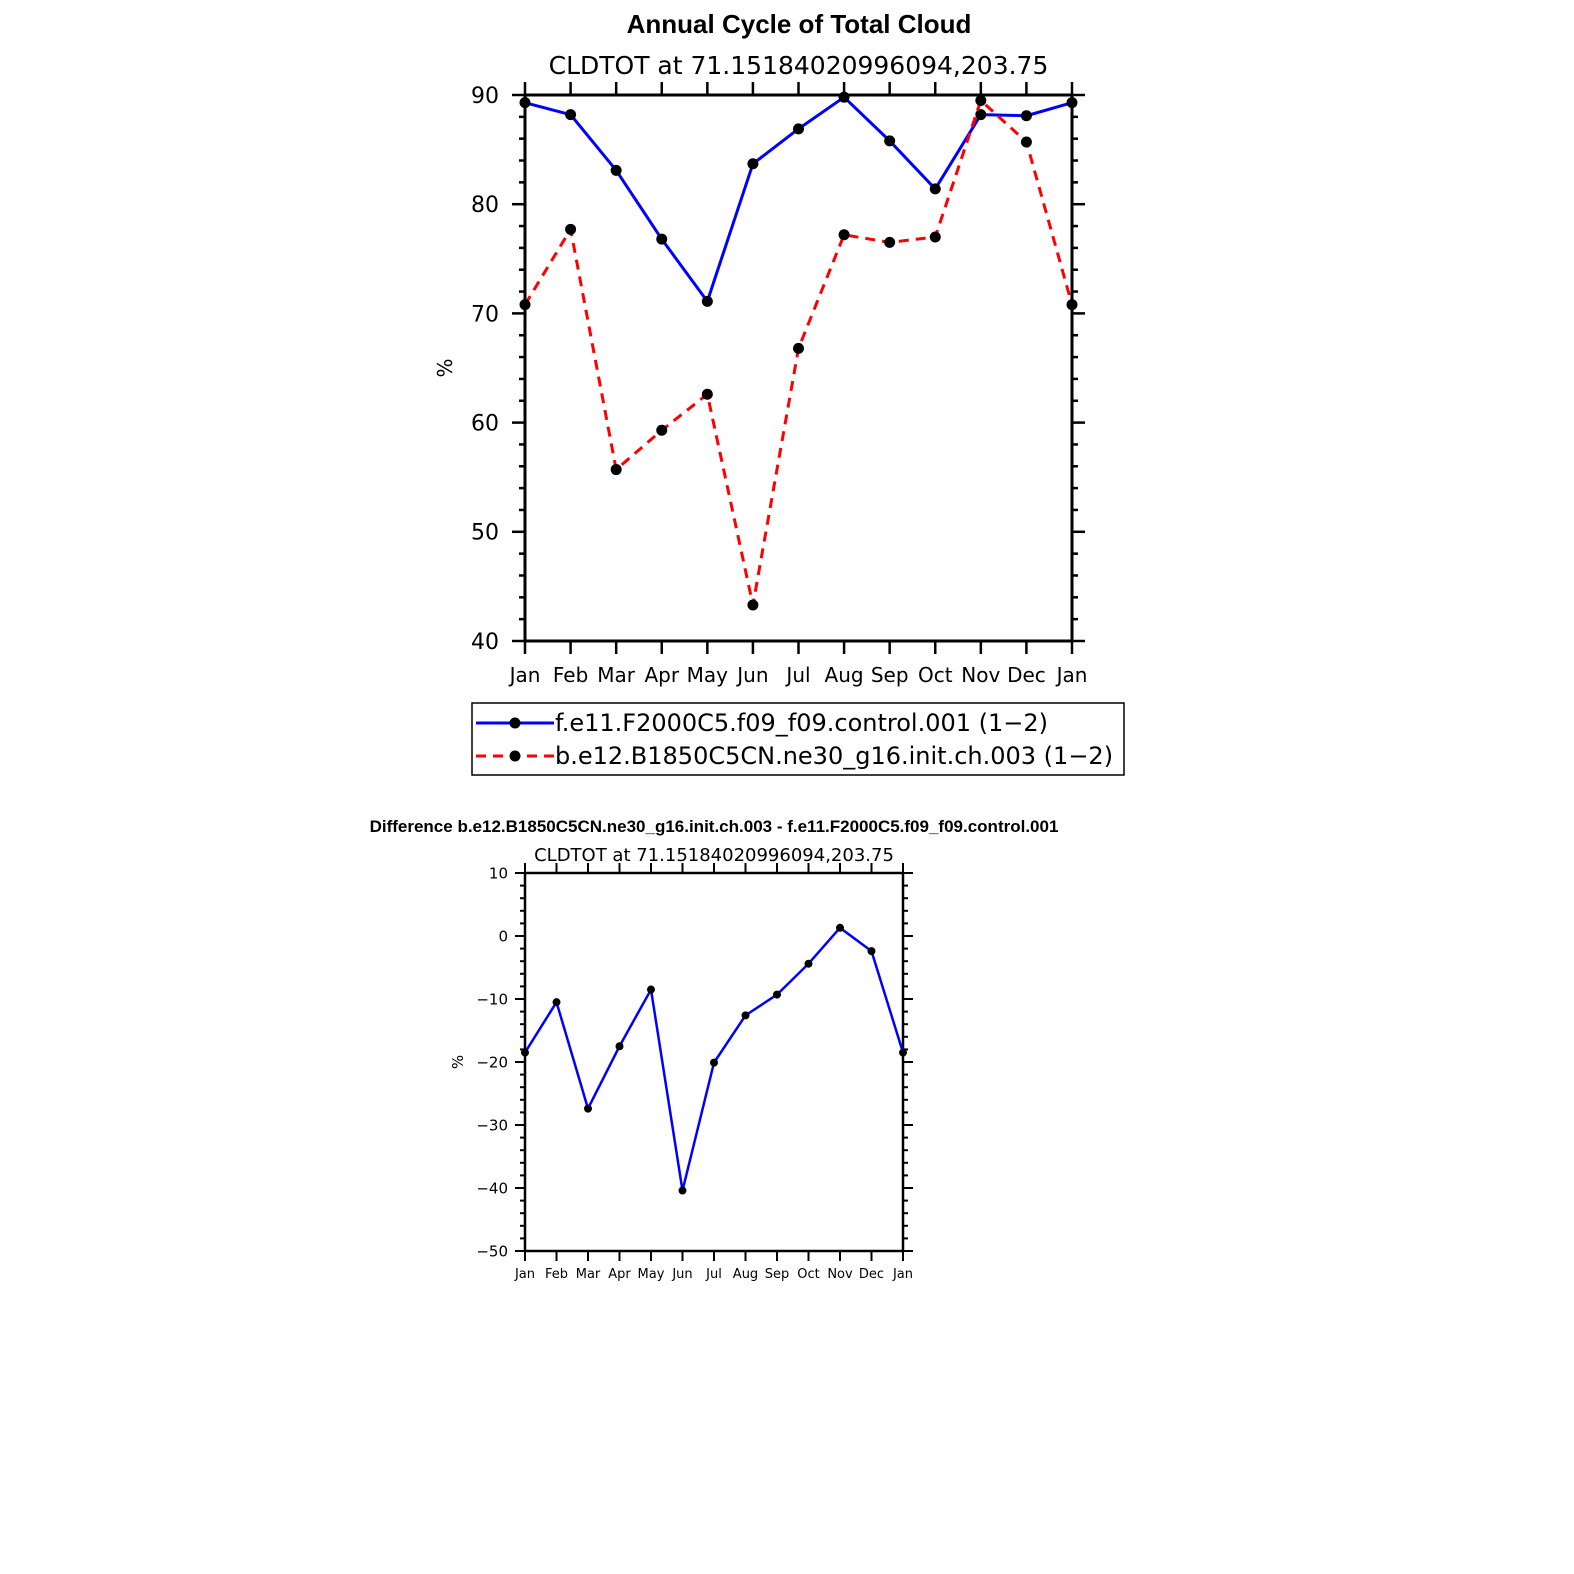 This screenshot has width=1574, height=1574. I want to click on y-tick-label: −50, so click(492, 1251).